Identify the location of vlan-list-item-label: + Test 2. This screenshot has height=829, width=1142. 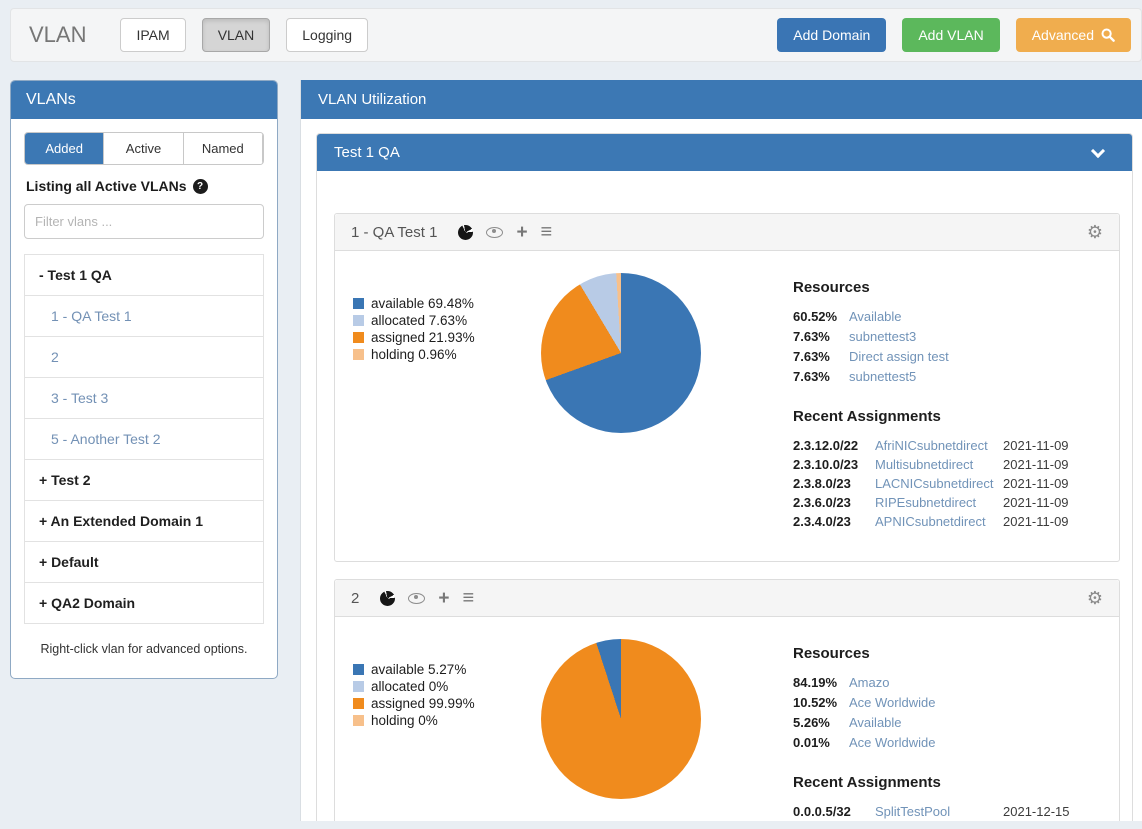
(65, 480).